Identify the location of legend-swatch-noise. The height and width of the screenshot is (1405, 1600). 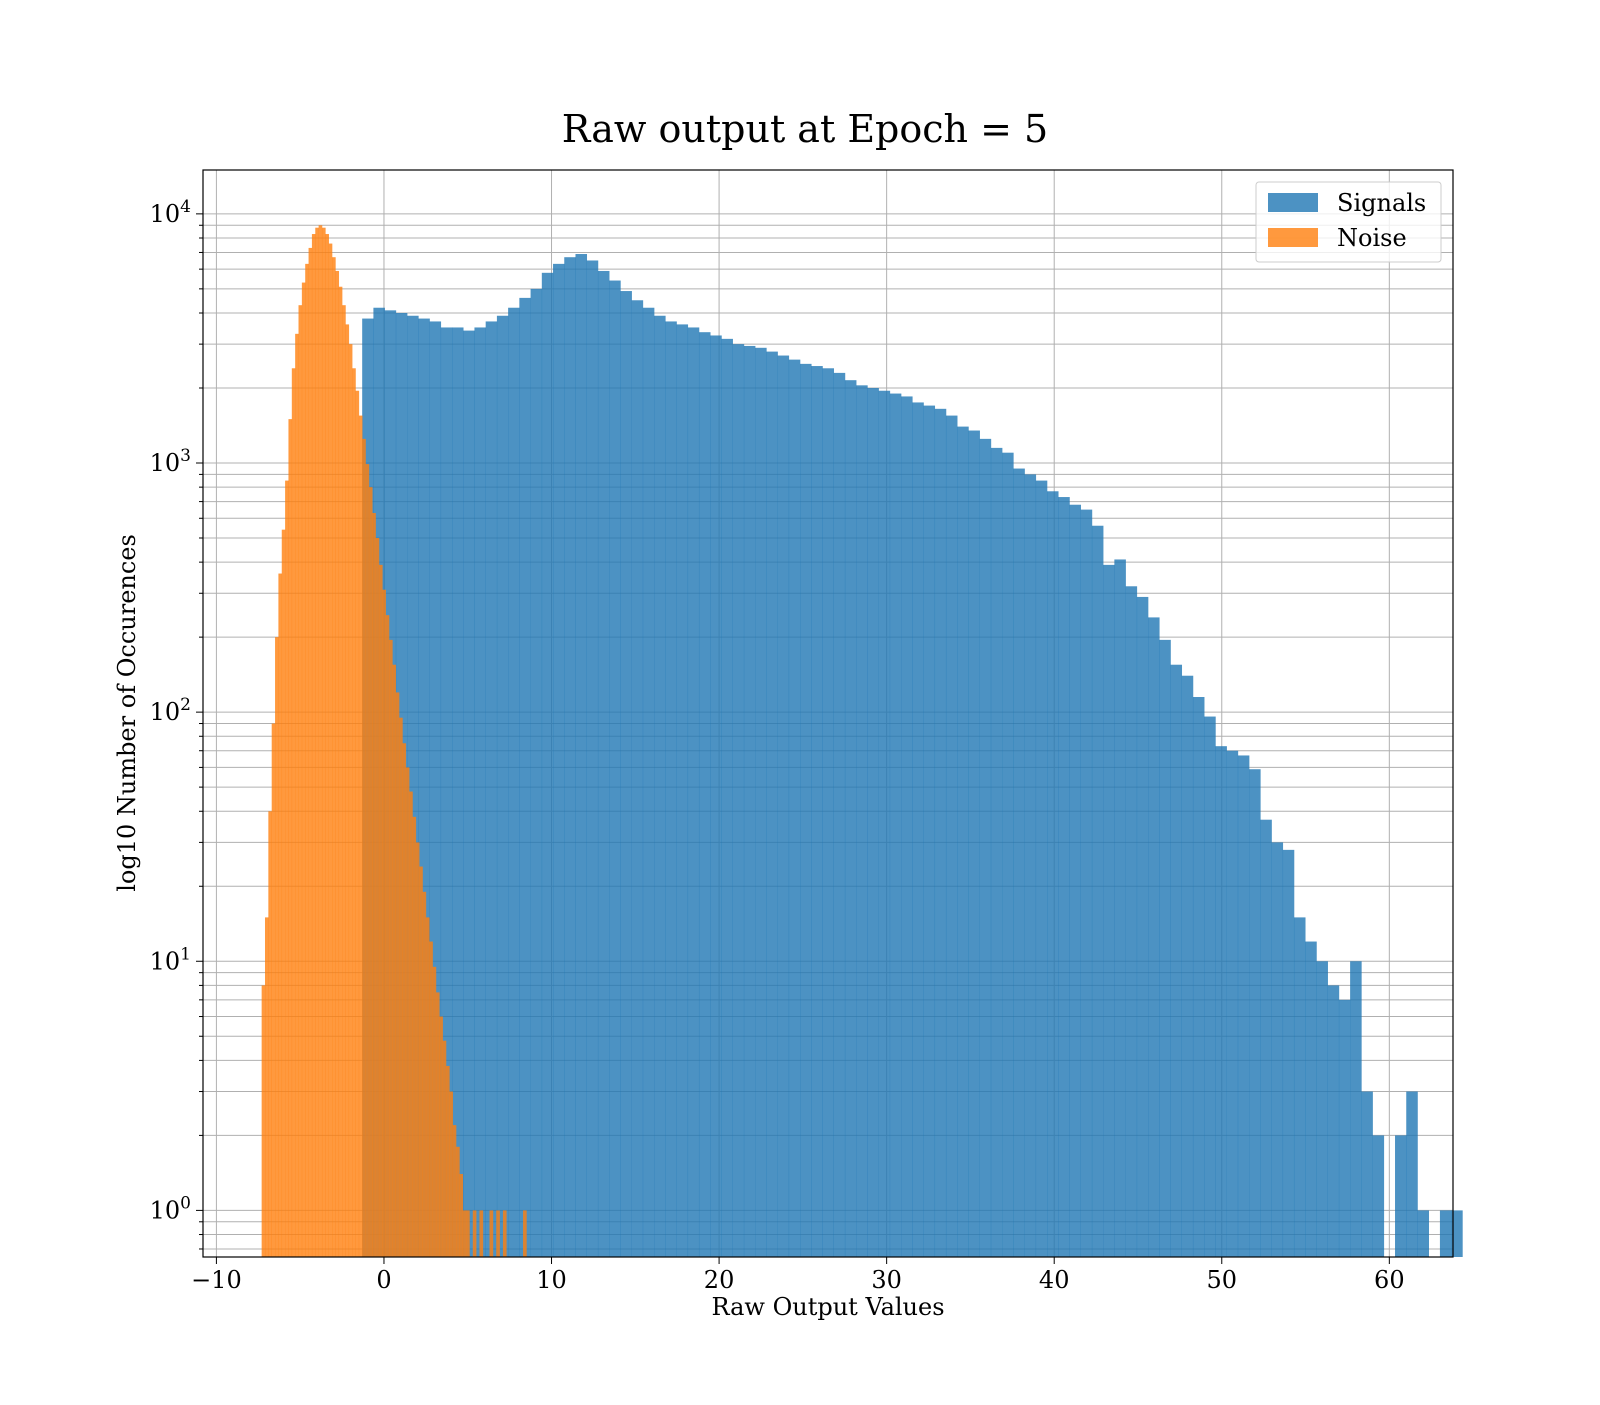
(1293, 237).